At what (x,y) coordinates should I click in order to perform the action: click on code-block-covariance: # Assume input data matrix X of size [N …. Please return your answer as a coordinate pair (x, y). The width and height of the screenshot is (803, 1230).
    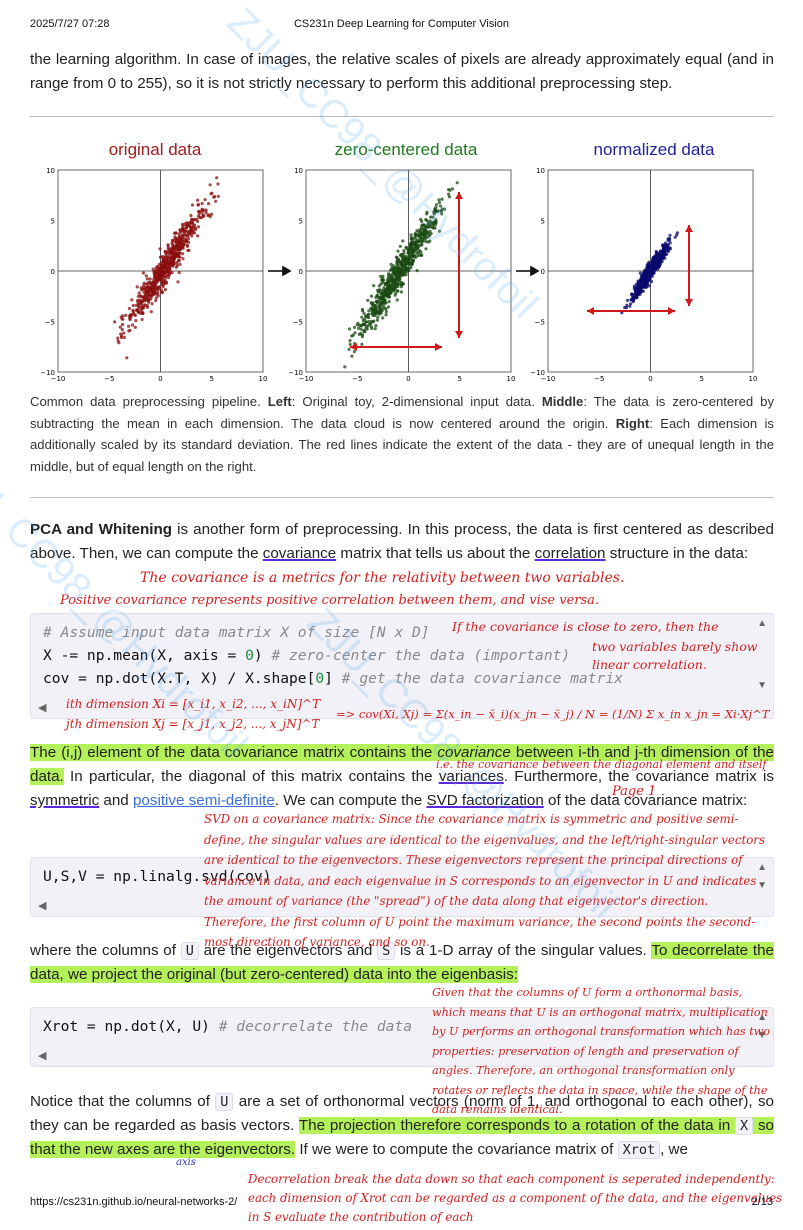
    Looking at the image, I should click on (402, 666).